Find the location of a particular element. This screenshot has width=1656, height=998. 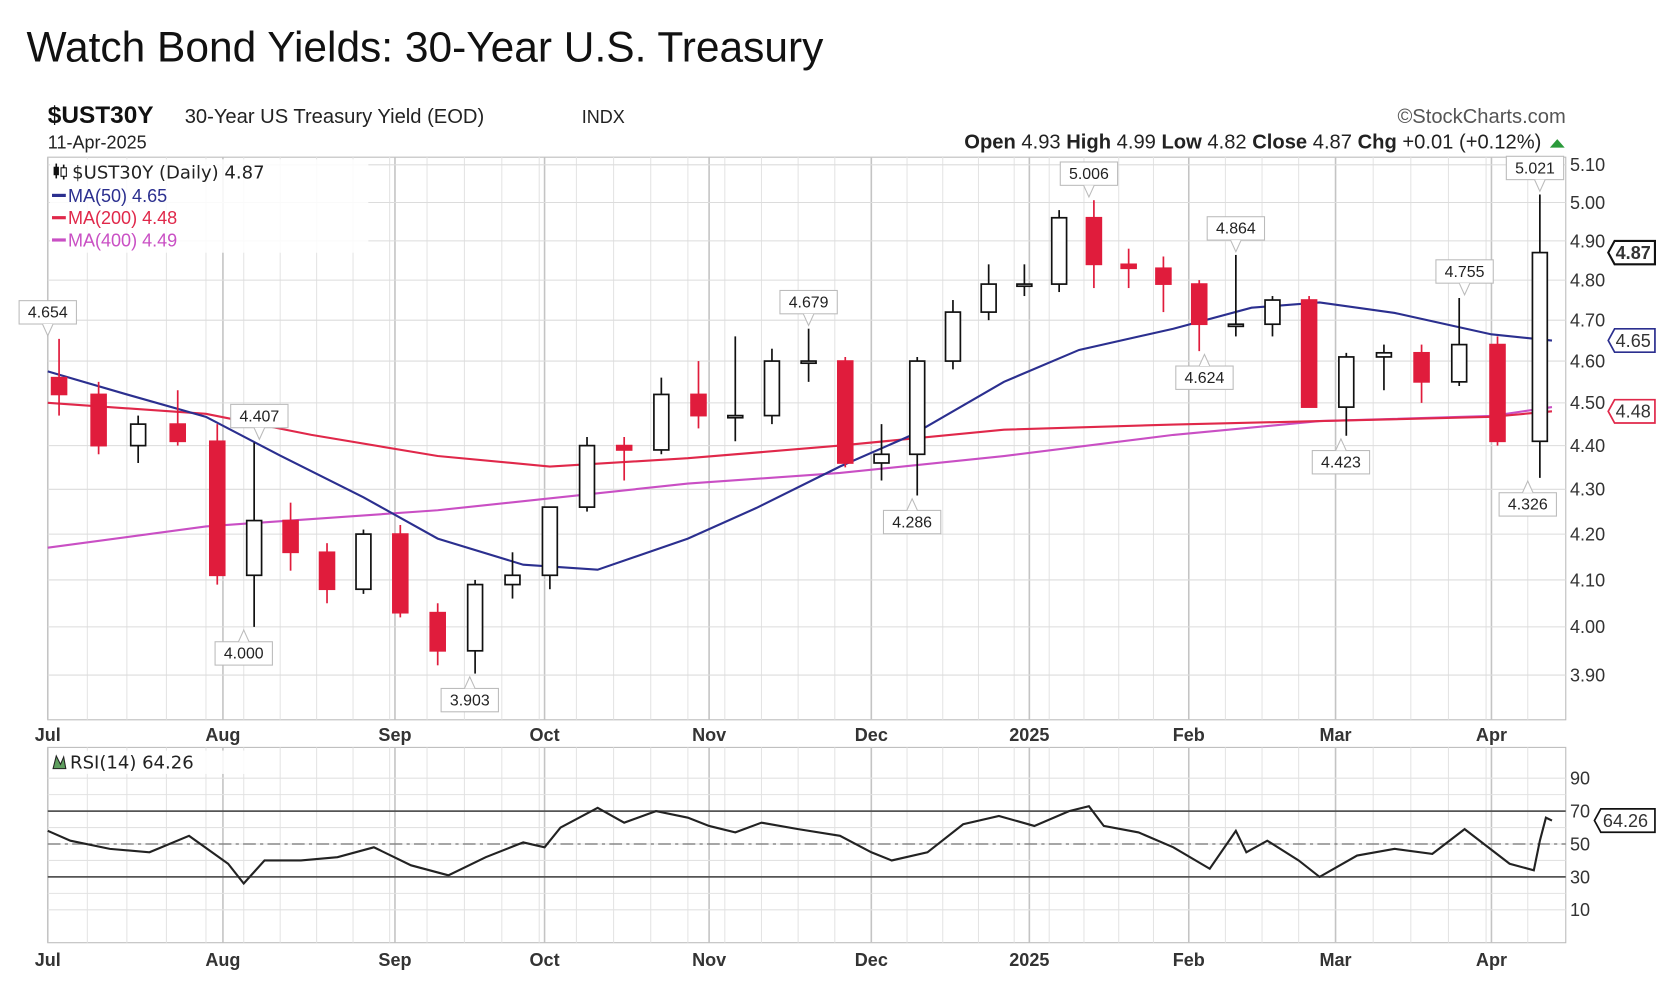

high-value: 4.99 is located at coordinates (1136, 143).